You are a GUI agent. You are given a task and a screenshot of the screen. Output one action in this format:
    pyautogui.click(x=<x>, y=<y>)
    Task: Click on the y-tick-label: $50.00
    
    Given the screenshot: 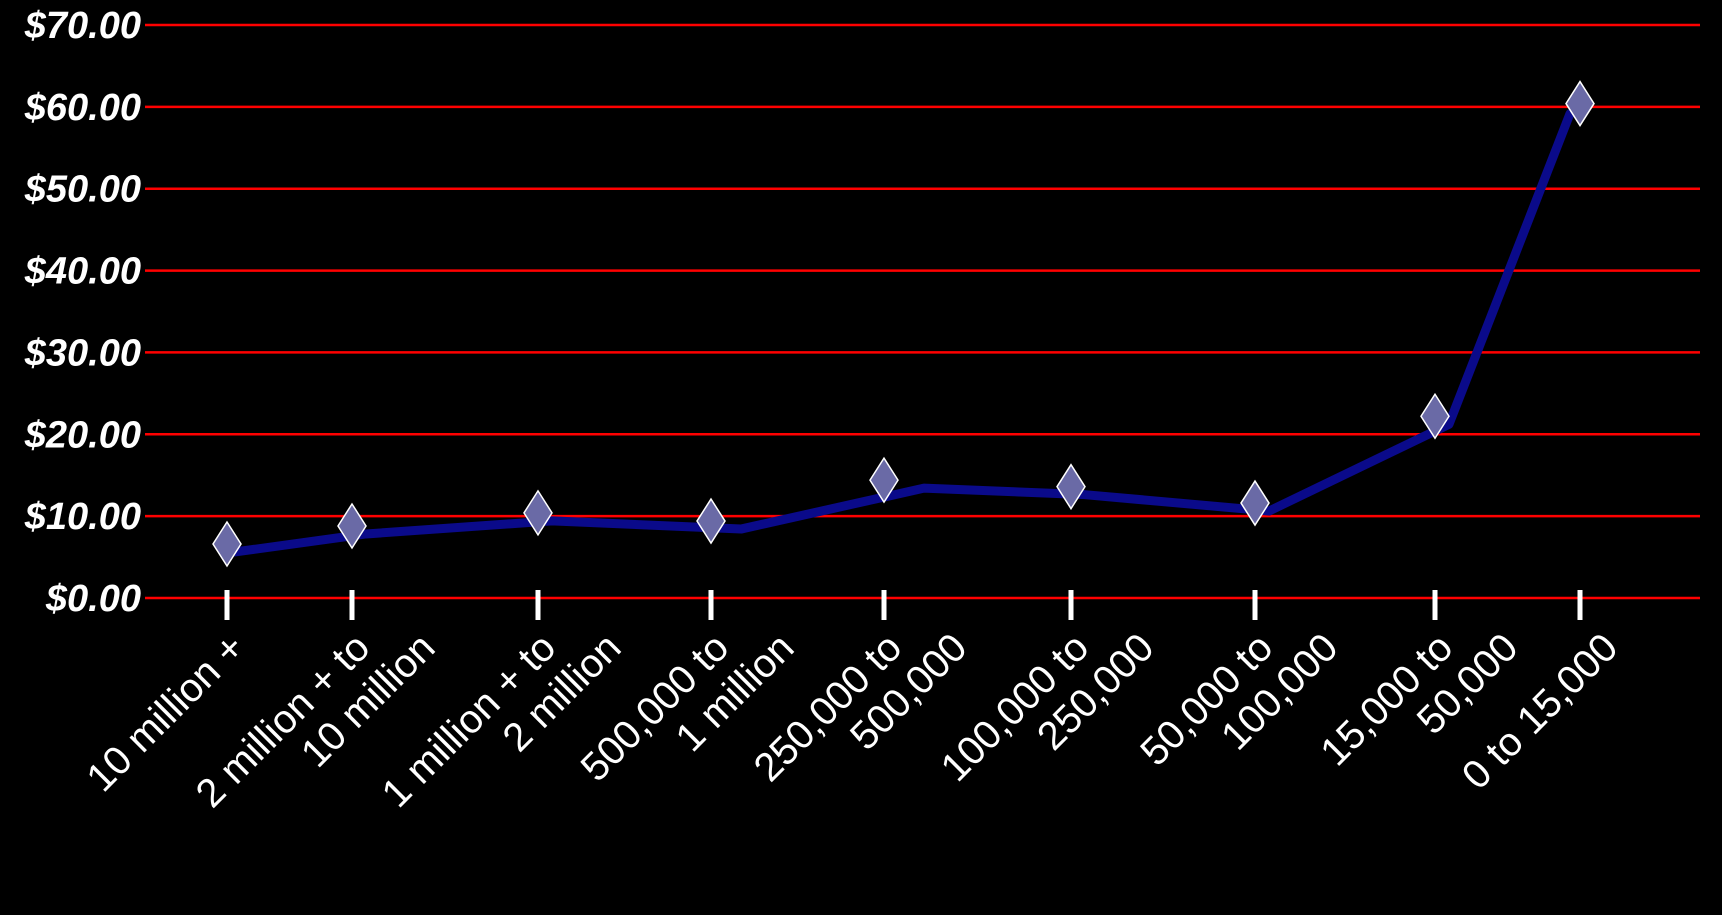 What is the action you would take?
    pyautogui.click(x=82, y=190)
    